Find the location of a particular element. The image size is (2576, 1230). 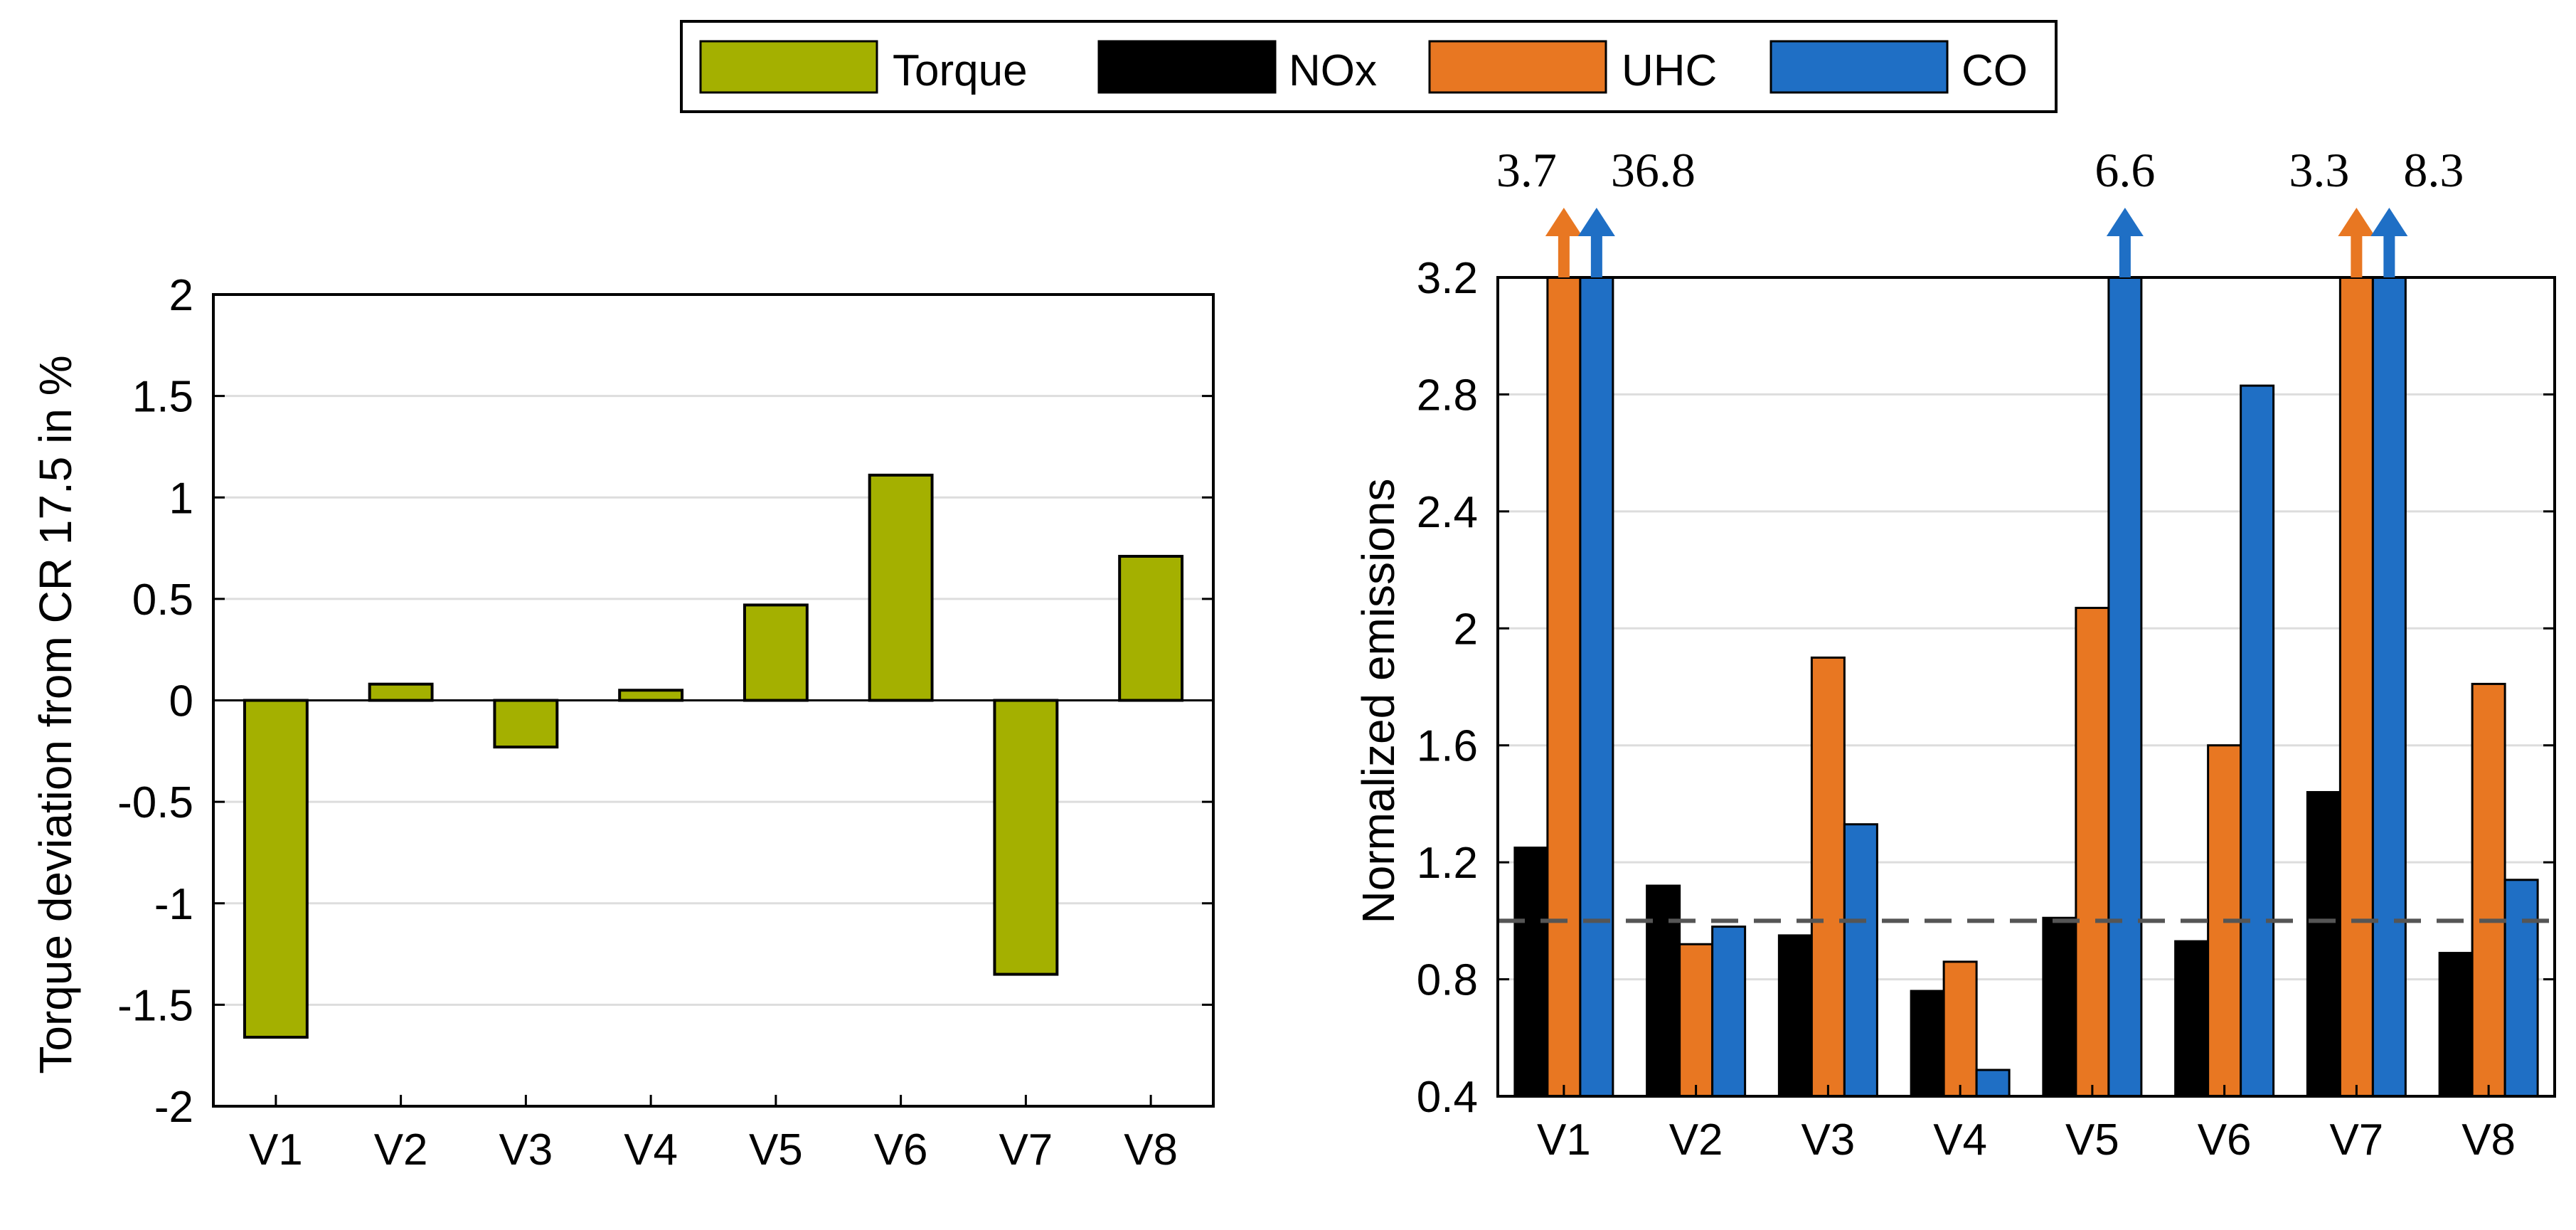

torque-bar-v1 is located at coordinates (276, 869).